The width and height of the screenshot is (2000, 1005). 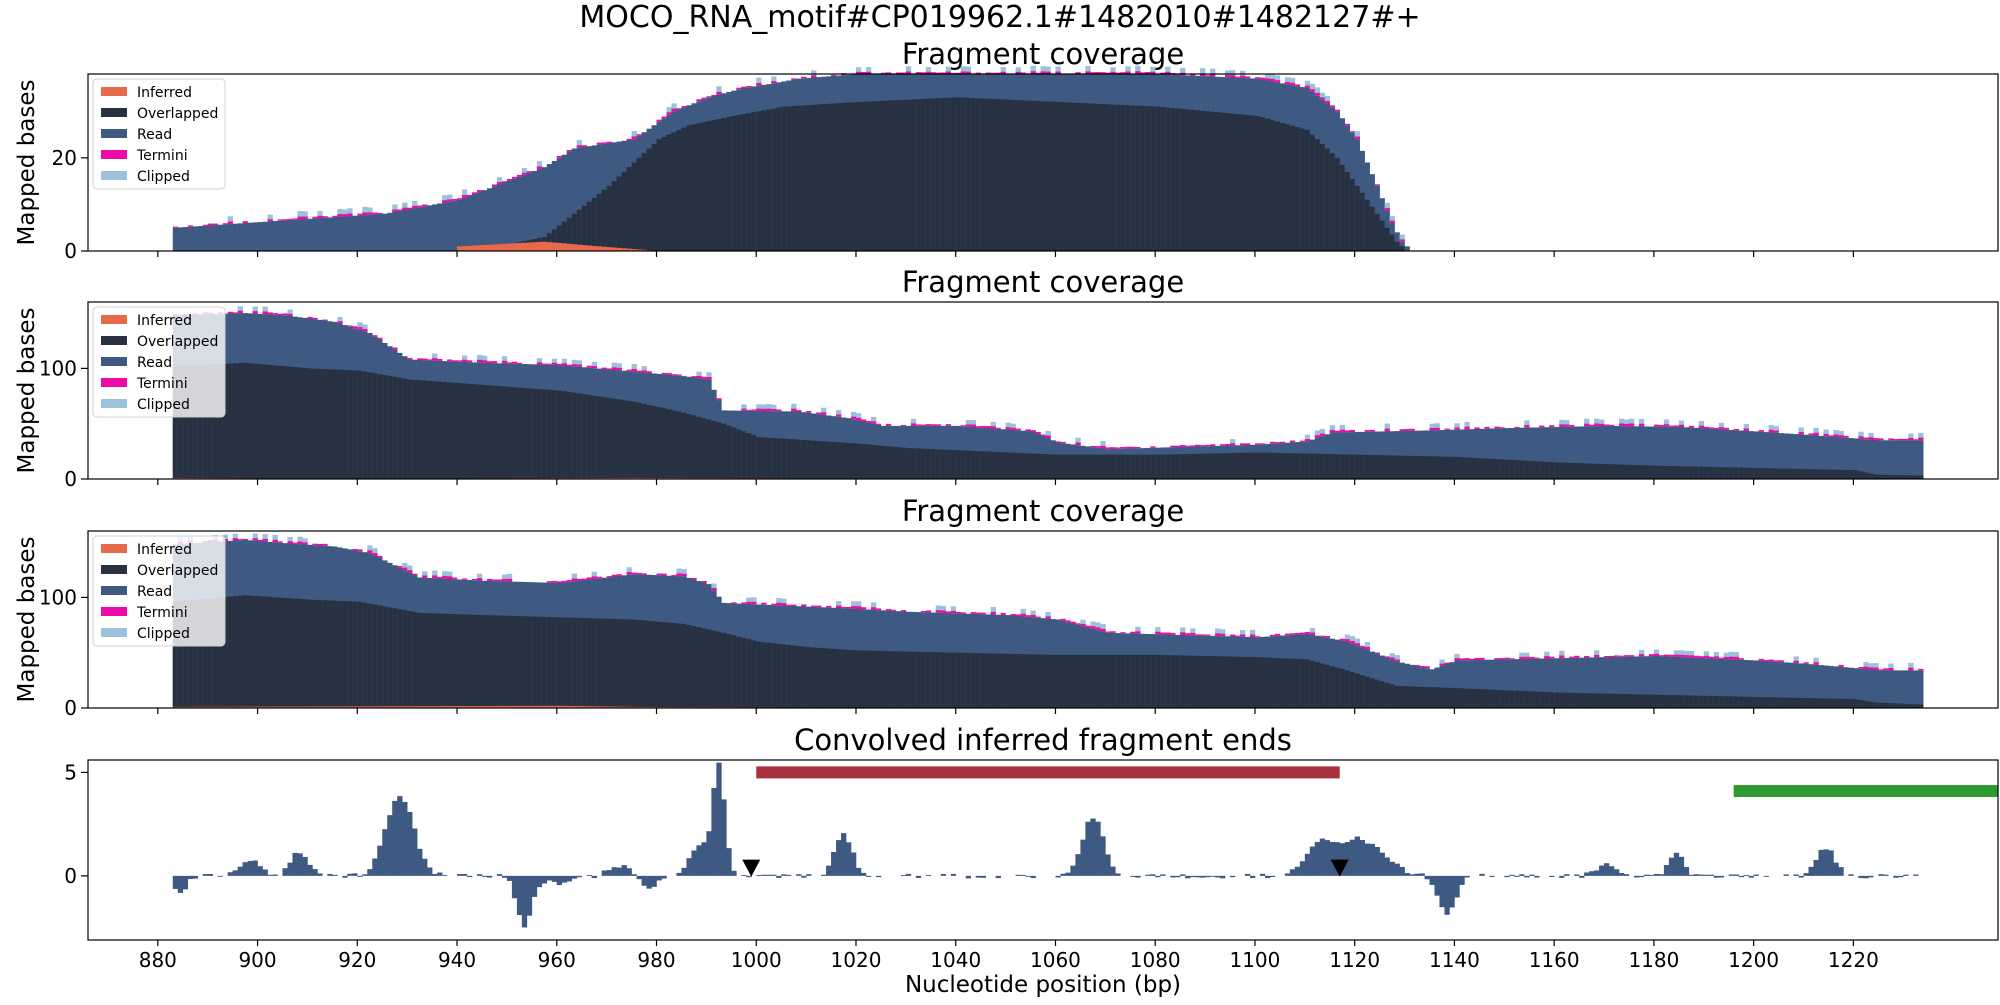 What do you see at coordinates (1853, 960) in the screenshot?
I see `x-tick-label: 1220` at bounding box center [1853, 960].